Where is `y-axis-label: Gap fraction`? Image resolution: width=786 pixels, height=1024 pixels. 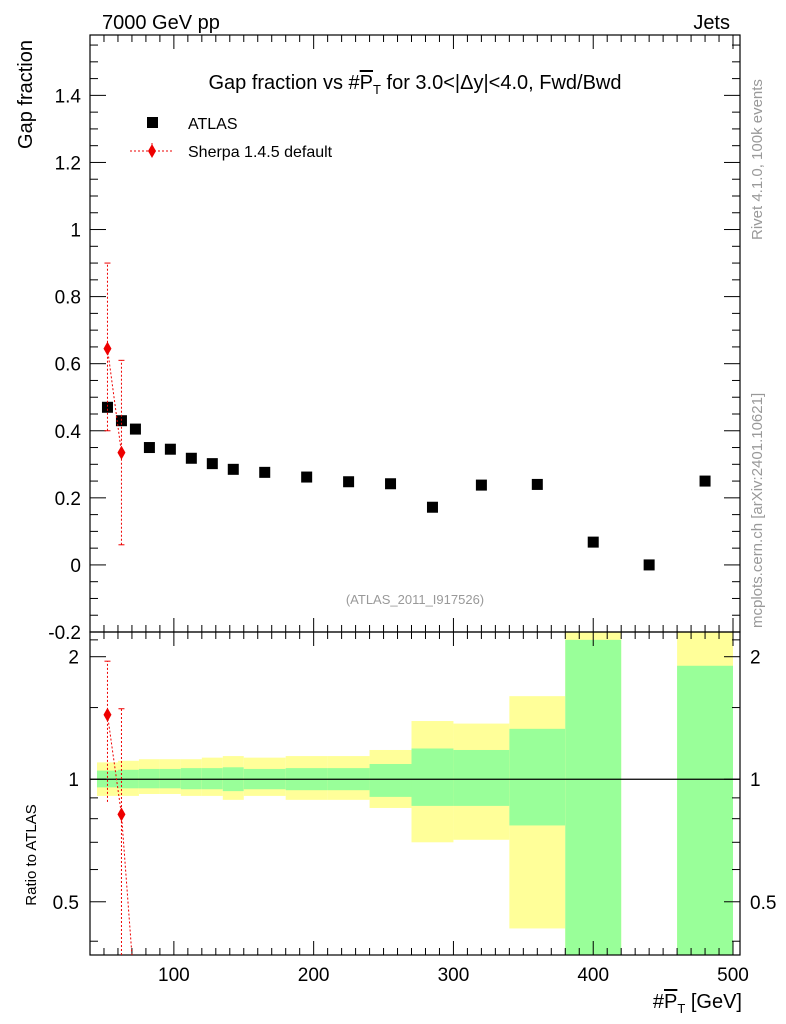 y-axis-label: Gap fraction is located at coordinates (26, 94).